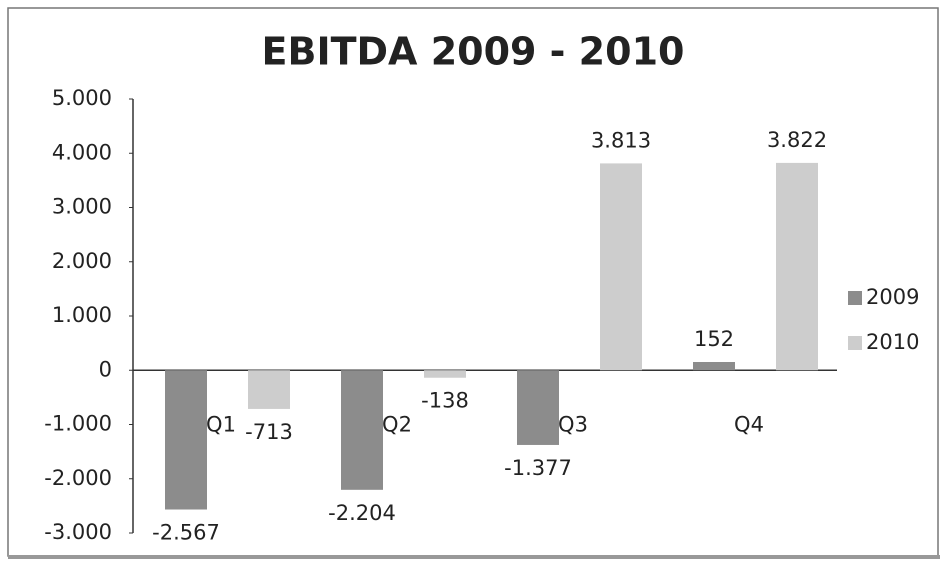 The image size is (946, 566). What do you see at coordinates (397, 424) in the screenshot?
I see `x-tick-label: Q2` at bounding box center [397, 424].